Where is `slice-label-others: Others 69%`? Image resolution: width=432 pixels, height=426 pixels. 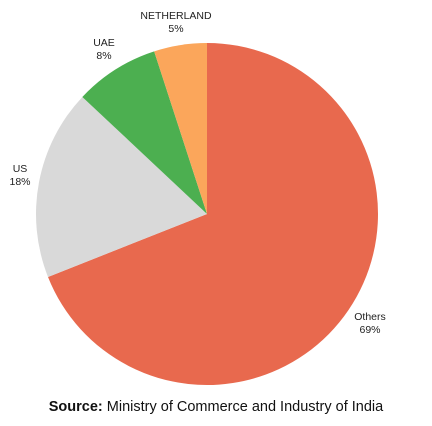
slice-label-others: Others 69% is located at coordinates (370, 323).